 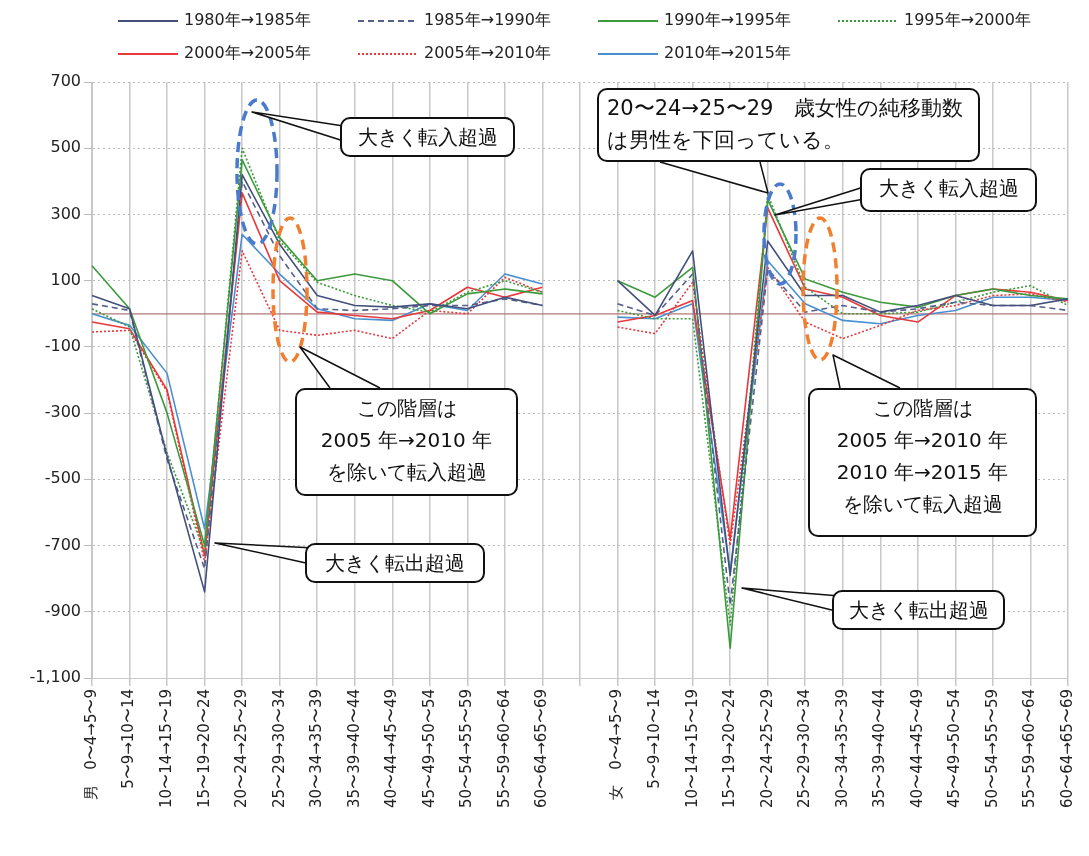 I want to click on annotation: 20〜24→25〜29 歳女性の純移動数は男性を下回っている。, so click(x=788, y=125).